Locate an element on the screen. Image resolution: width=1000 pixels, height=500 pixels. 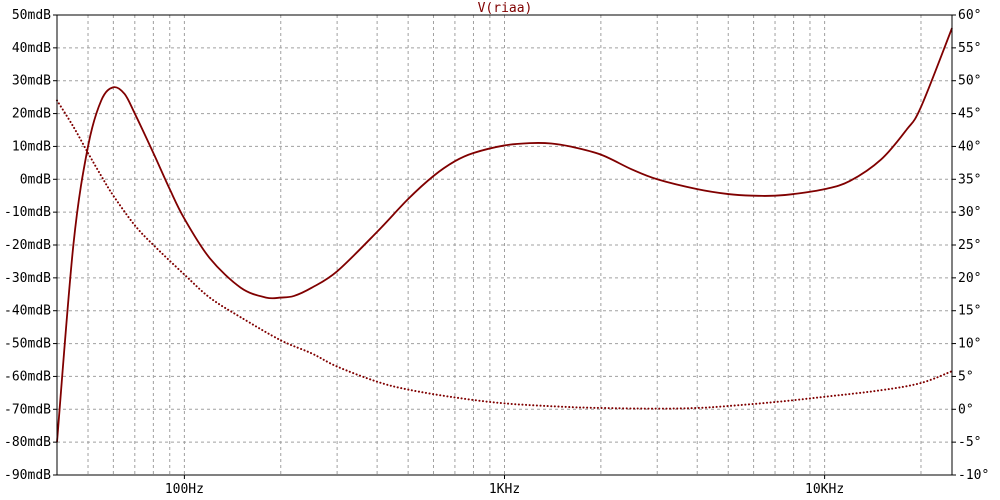
y-tick-label-left: 20mdB is located at coordinates (31, 114).